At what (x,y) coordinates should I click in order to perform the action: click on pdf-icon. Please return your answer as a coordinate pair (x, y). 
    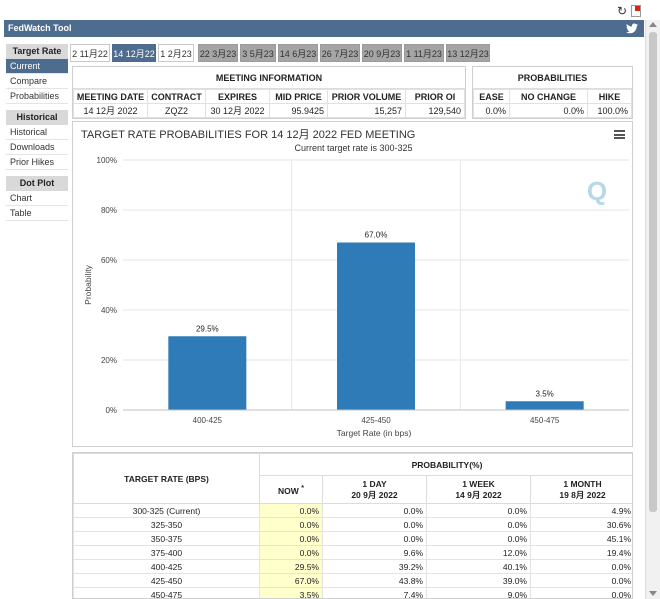
    Looking at the image, I should click on (636, 11).